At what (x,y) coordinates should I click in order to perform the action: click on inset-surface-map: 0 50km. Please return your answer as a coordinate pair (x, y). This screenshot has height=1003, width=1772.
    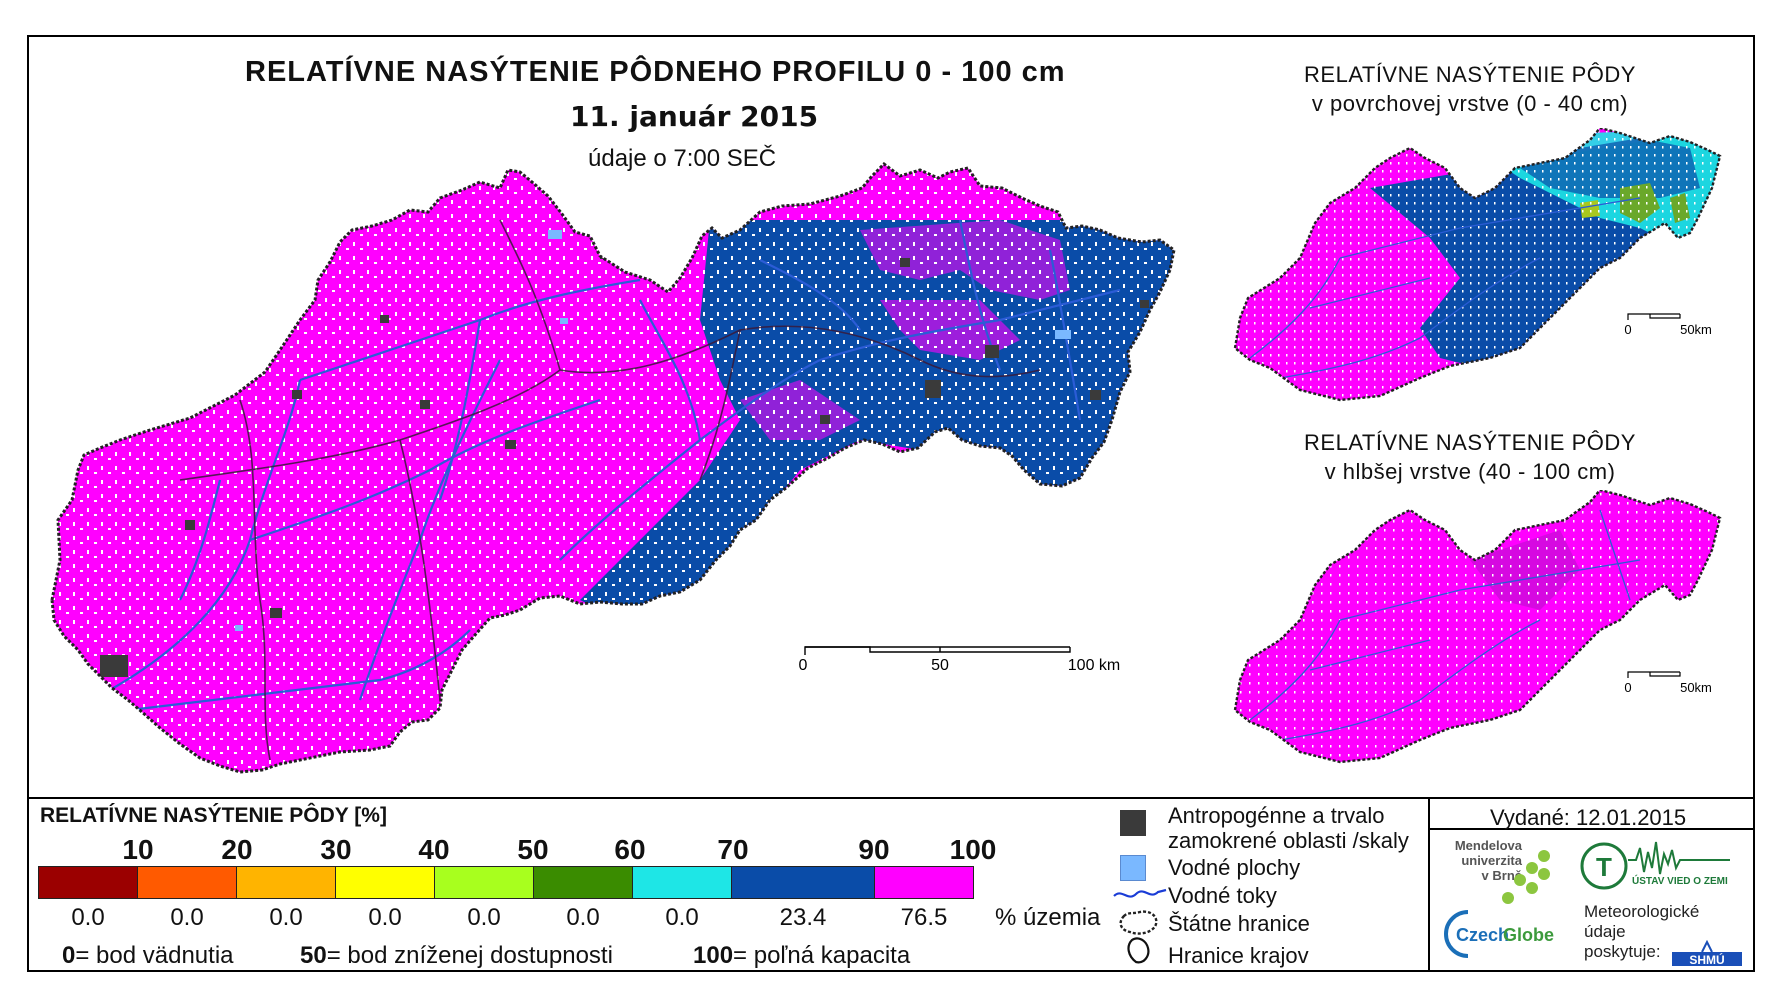
    Looking at the image, I should click on (1477, 265).